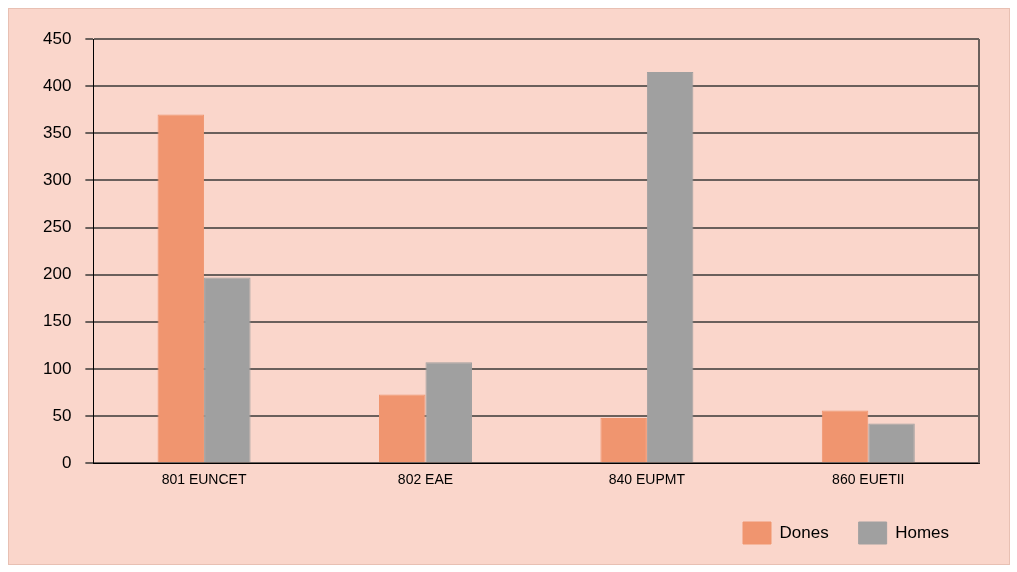 This screenshot has width=1017, height=572. What do you see at coordinates (647, 479) in the screenshot?
I see `x-tick-label: 840 EUPMT` at bounding box center [647, 479].